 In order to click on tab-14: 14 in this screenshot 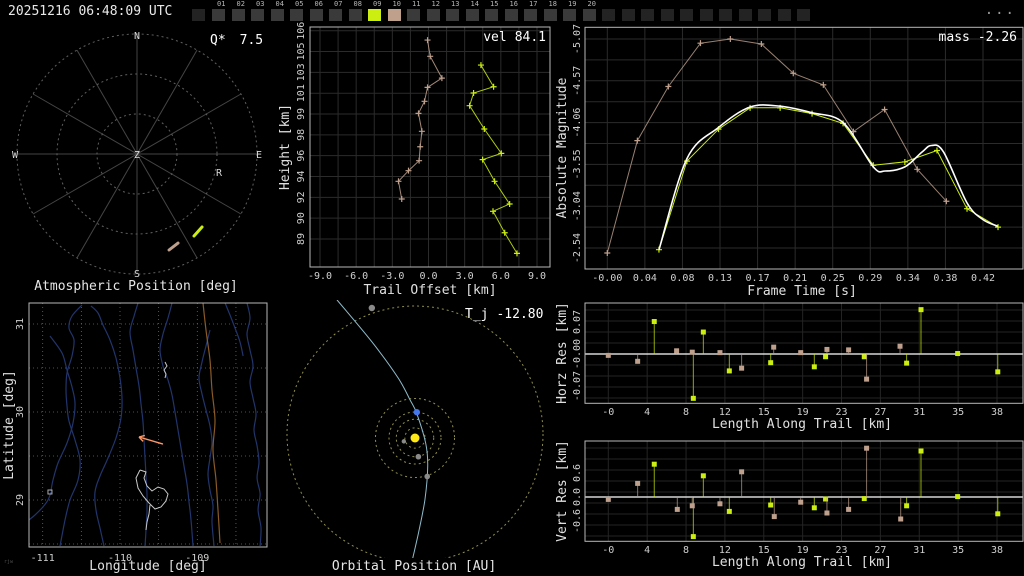, I will do `click(475, 12)`.